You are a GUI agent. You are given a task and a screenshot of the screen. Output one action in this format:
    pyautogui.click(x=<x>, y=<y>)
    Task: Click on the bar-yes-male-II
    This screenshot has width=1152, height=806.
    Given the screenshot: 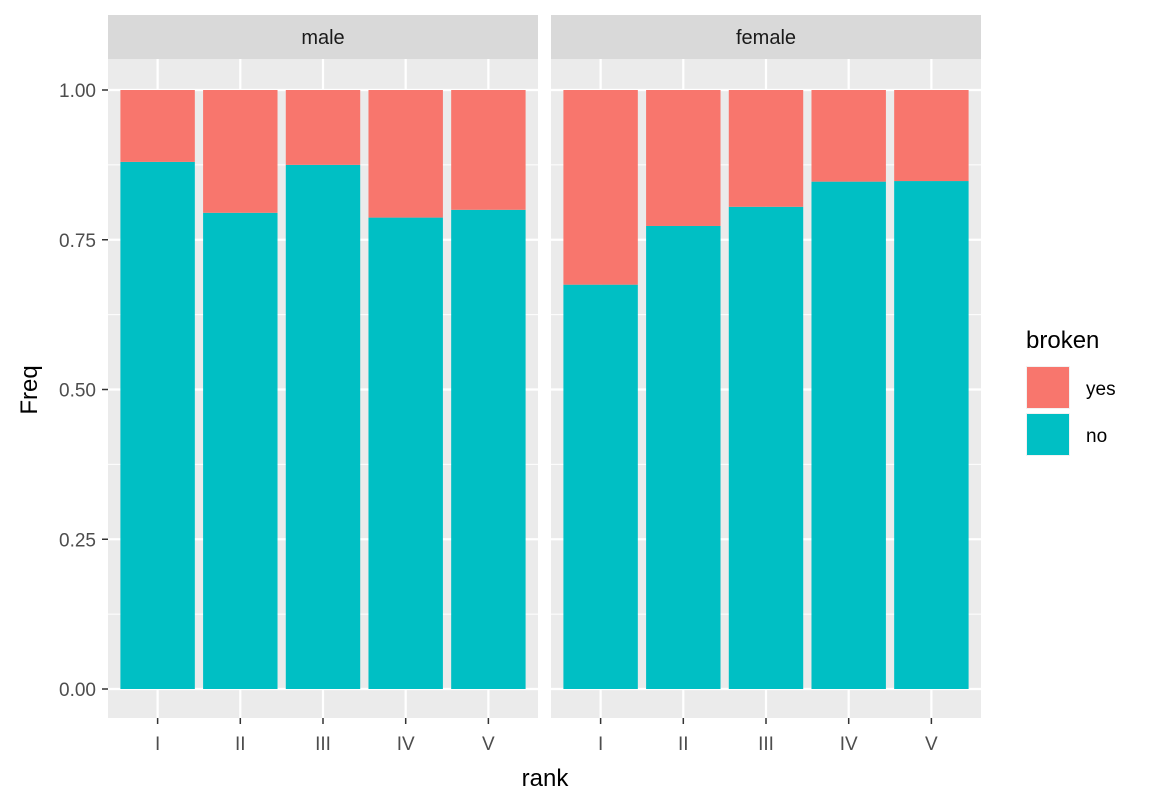 What is the action you would take?
    pyautogui.click(x=240, y=151)
    